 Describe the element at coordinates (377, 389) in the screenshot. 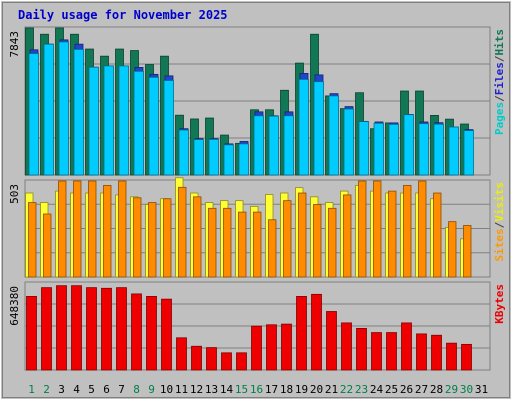

I see `x-tick-day-24: 24` at that location.